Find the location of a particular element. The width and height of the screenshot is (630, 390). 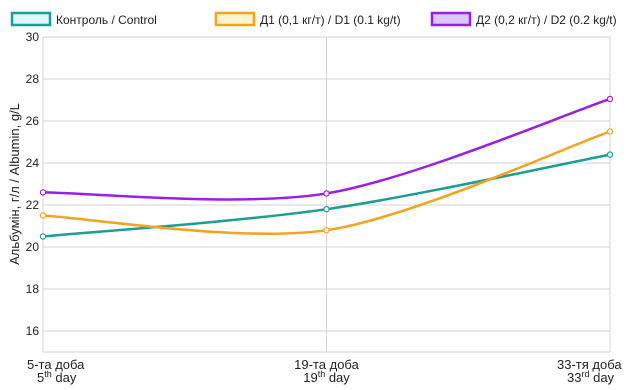

legend-label-1: Контроль / Control is located at coordinates (106, 20).